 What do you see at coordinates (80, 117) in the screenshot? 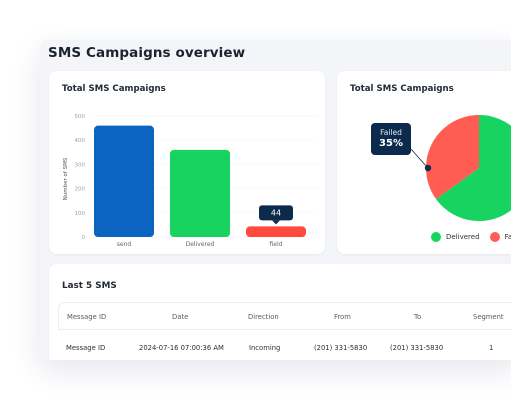
I see `y-tick-label: 500` at bounding box center [80, 117].